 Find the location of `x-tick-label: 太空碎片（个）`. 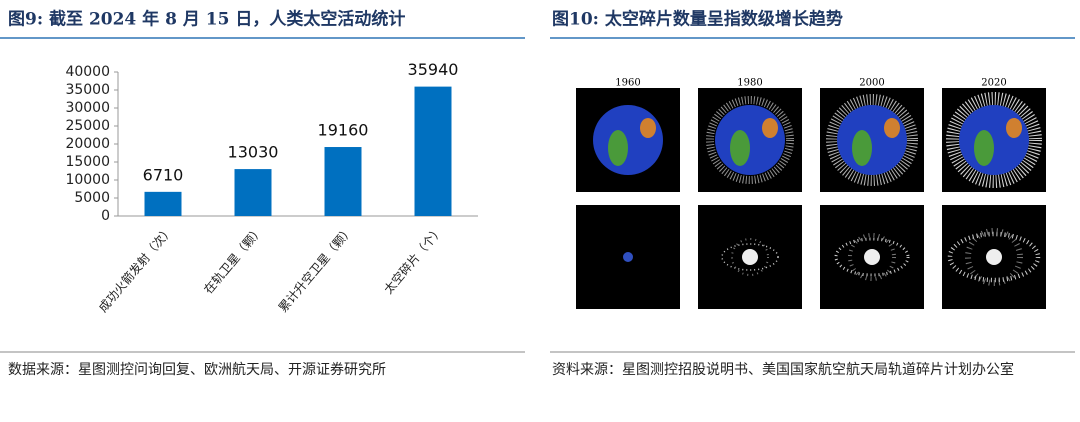

x-tick-label: 太空碎片（个） is located at coordinates (412, 260).